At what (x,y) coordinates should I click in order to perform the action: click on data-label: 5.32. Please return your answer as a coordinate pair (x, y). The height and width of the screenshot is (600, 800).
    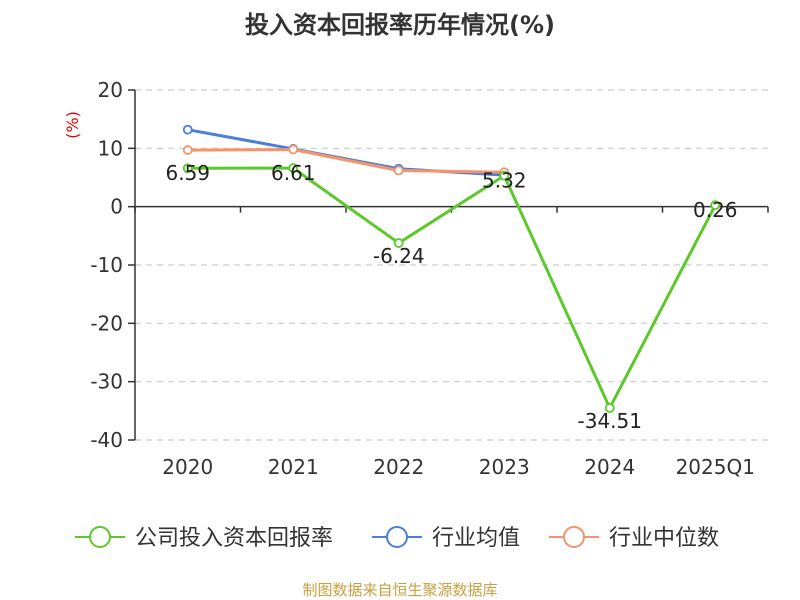
    Looking at the image, I should click on (504, 181).